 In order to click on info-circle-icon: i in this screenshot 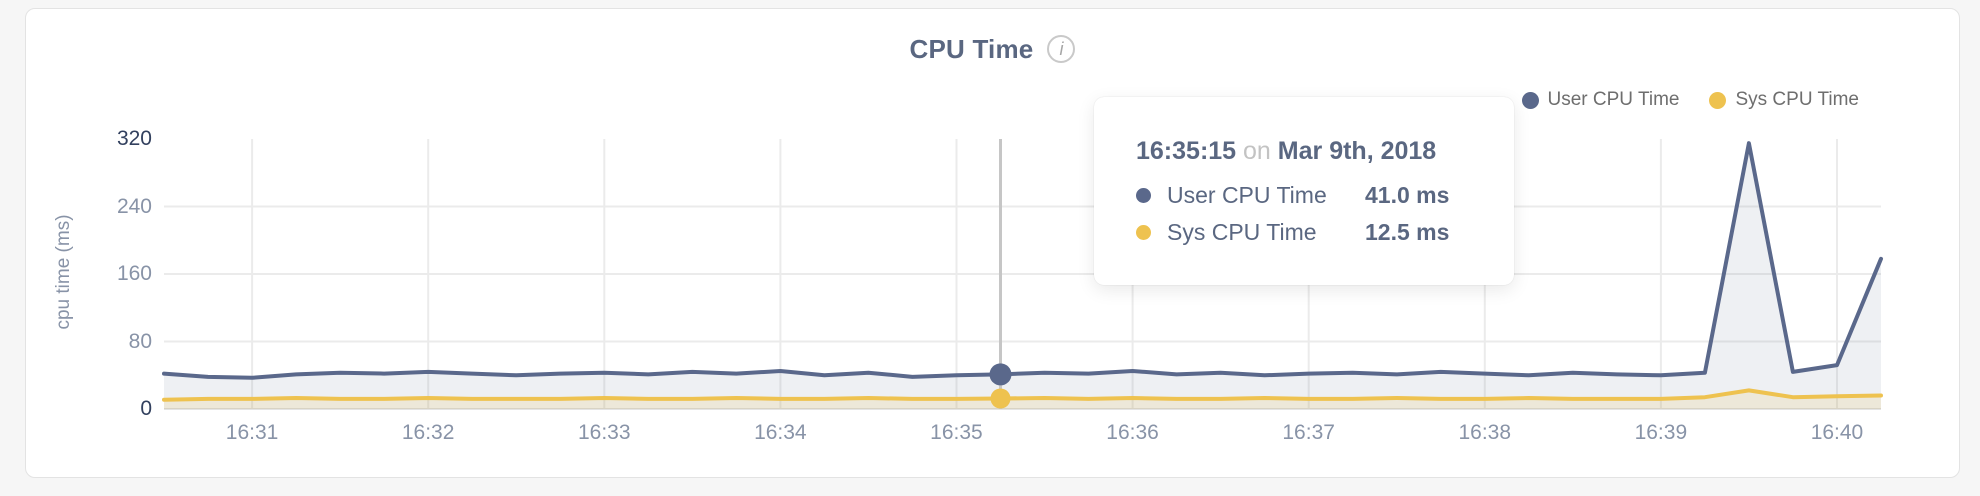, I will do `click(1061, 49)`.